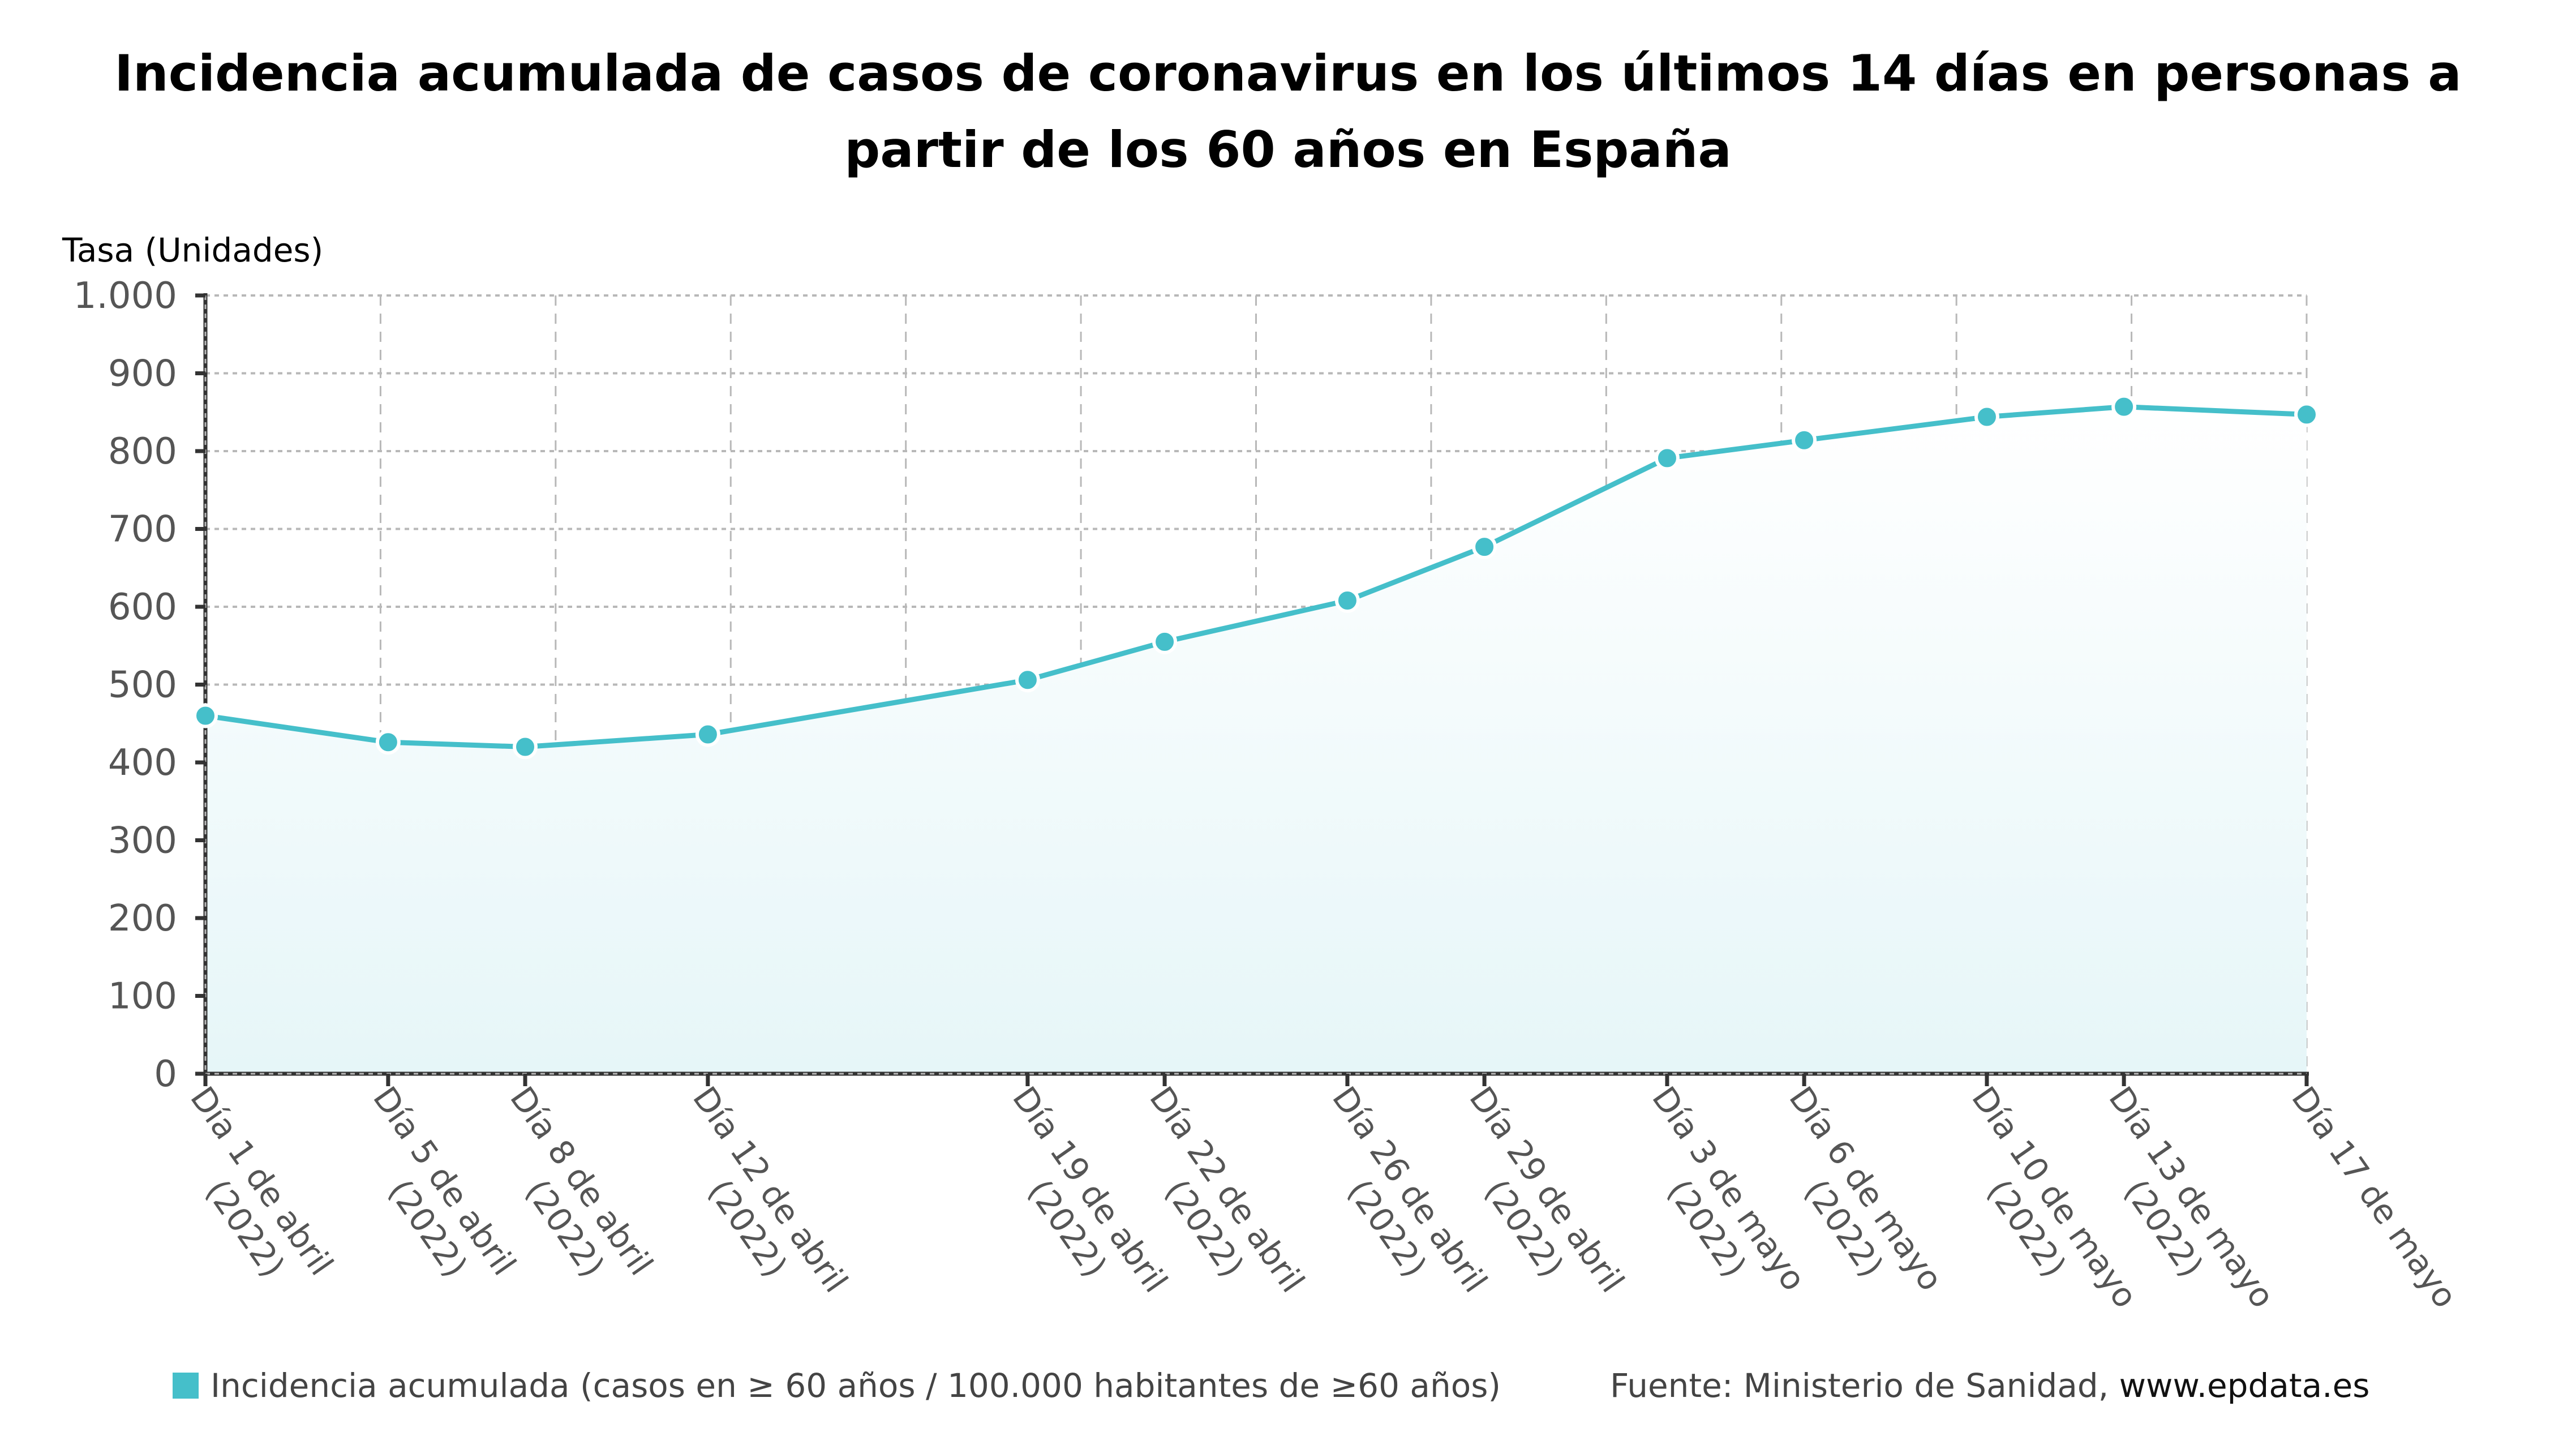 Image resolution: width=2576 pixels, height=1449 pixels. What do you see at coordinates (192, 250) in the screenshot?
I see `y-axis-label: Tasa (Unidades)` at bounding box center [192, 250].